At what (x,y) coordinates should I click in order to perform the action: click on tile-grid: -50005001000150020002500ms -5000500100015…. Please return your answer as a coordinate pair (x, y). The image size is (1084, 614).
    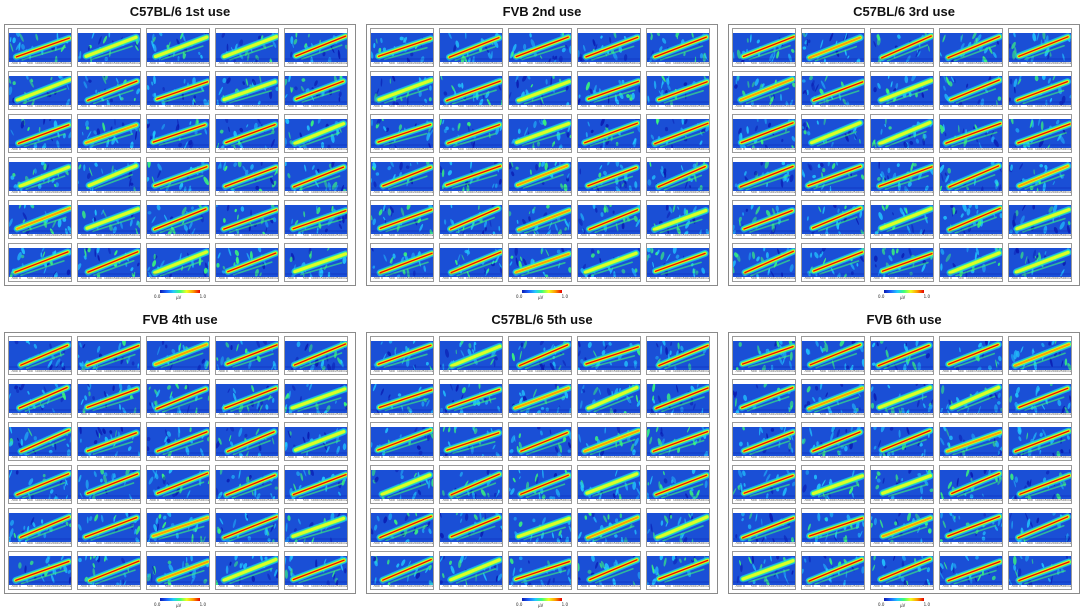
    Looking at the image, I should click on (542, 155).